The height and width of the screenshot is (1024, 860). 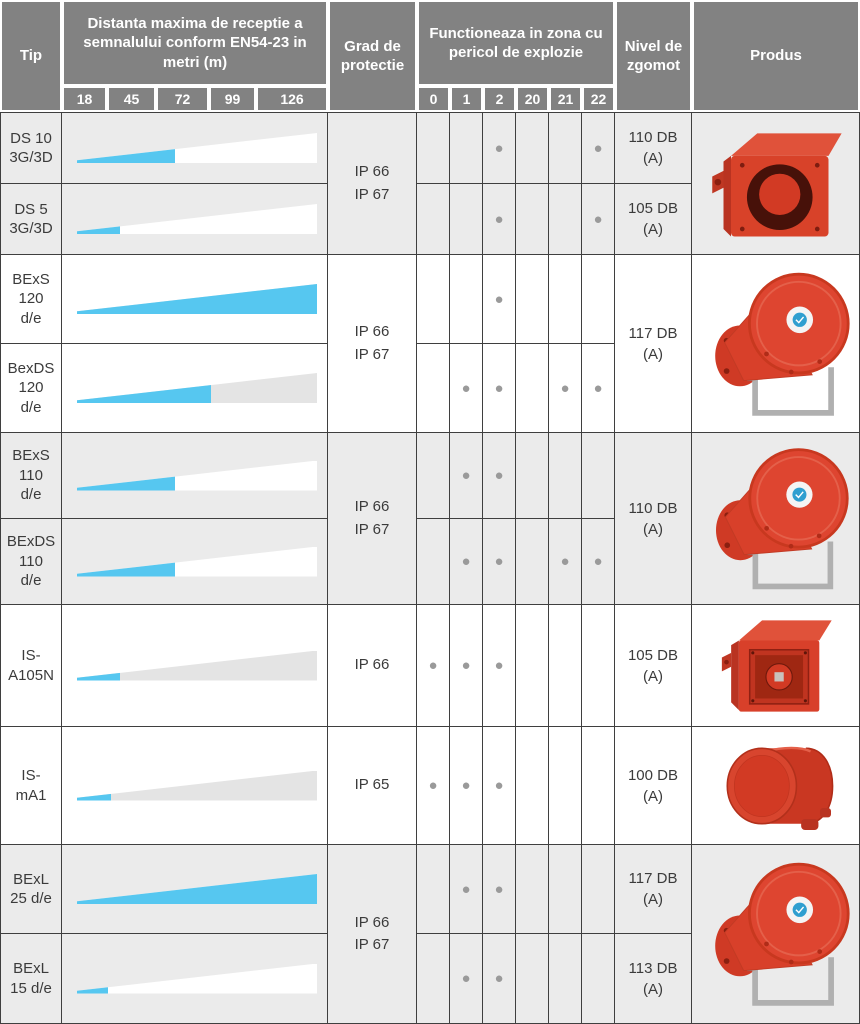 What do you see at coordinates (653, 56) in the screenshot?
I see `header-noise: Nivel de zgomot` at bounding box center [653, 56].